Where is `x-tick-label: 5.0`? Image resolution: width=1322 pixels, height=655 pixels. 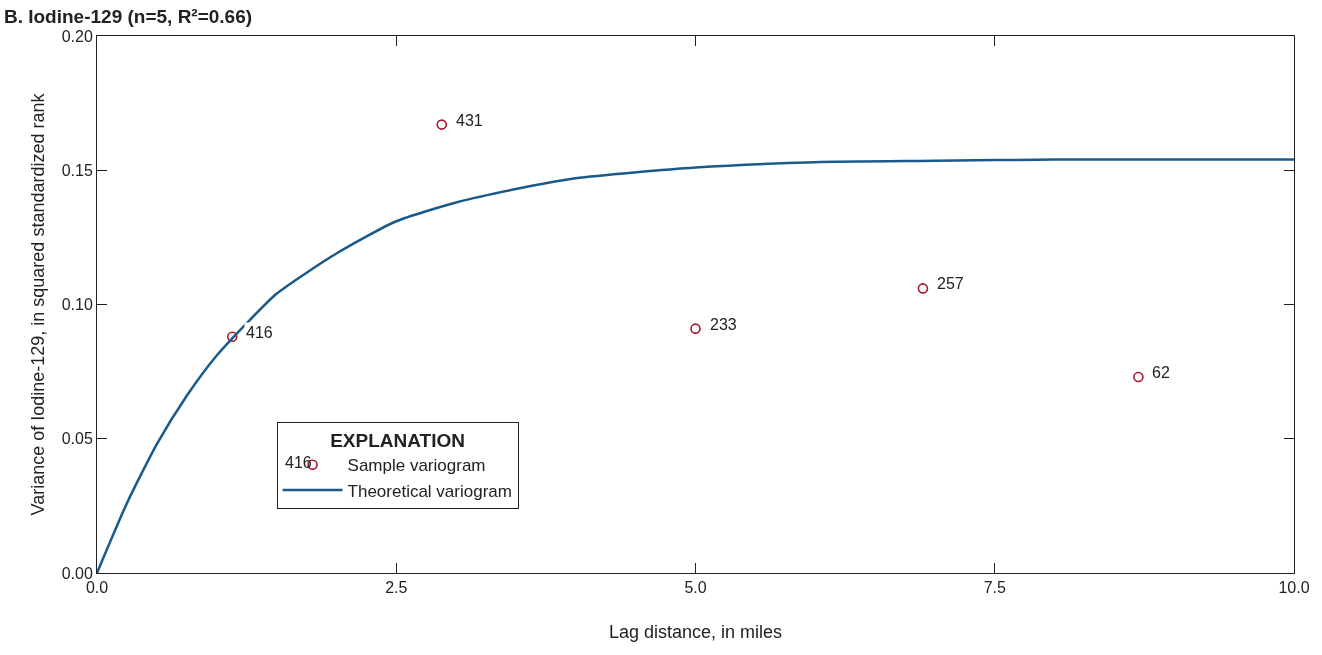
x-tick-label: 5.0 is located at coordinates (695, 588).